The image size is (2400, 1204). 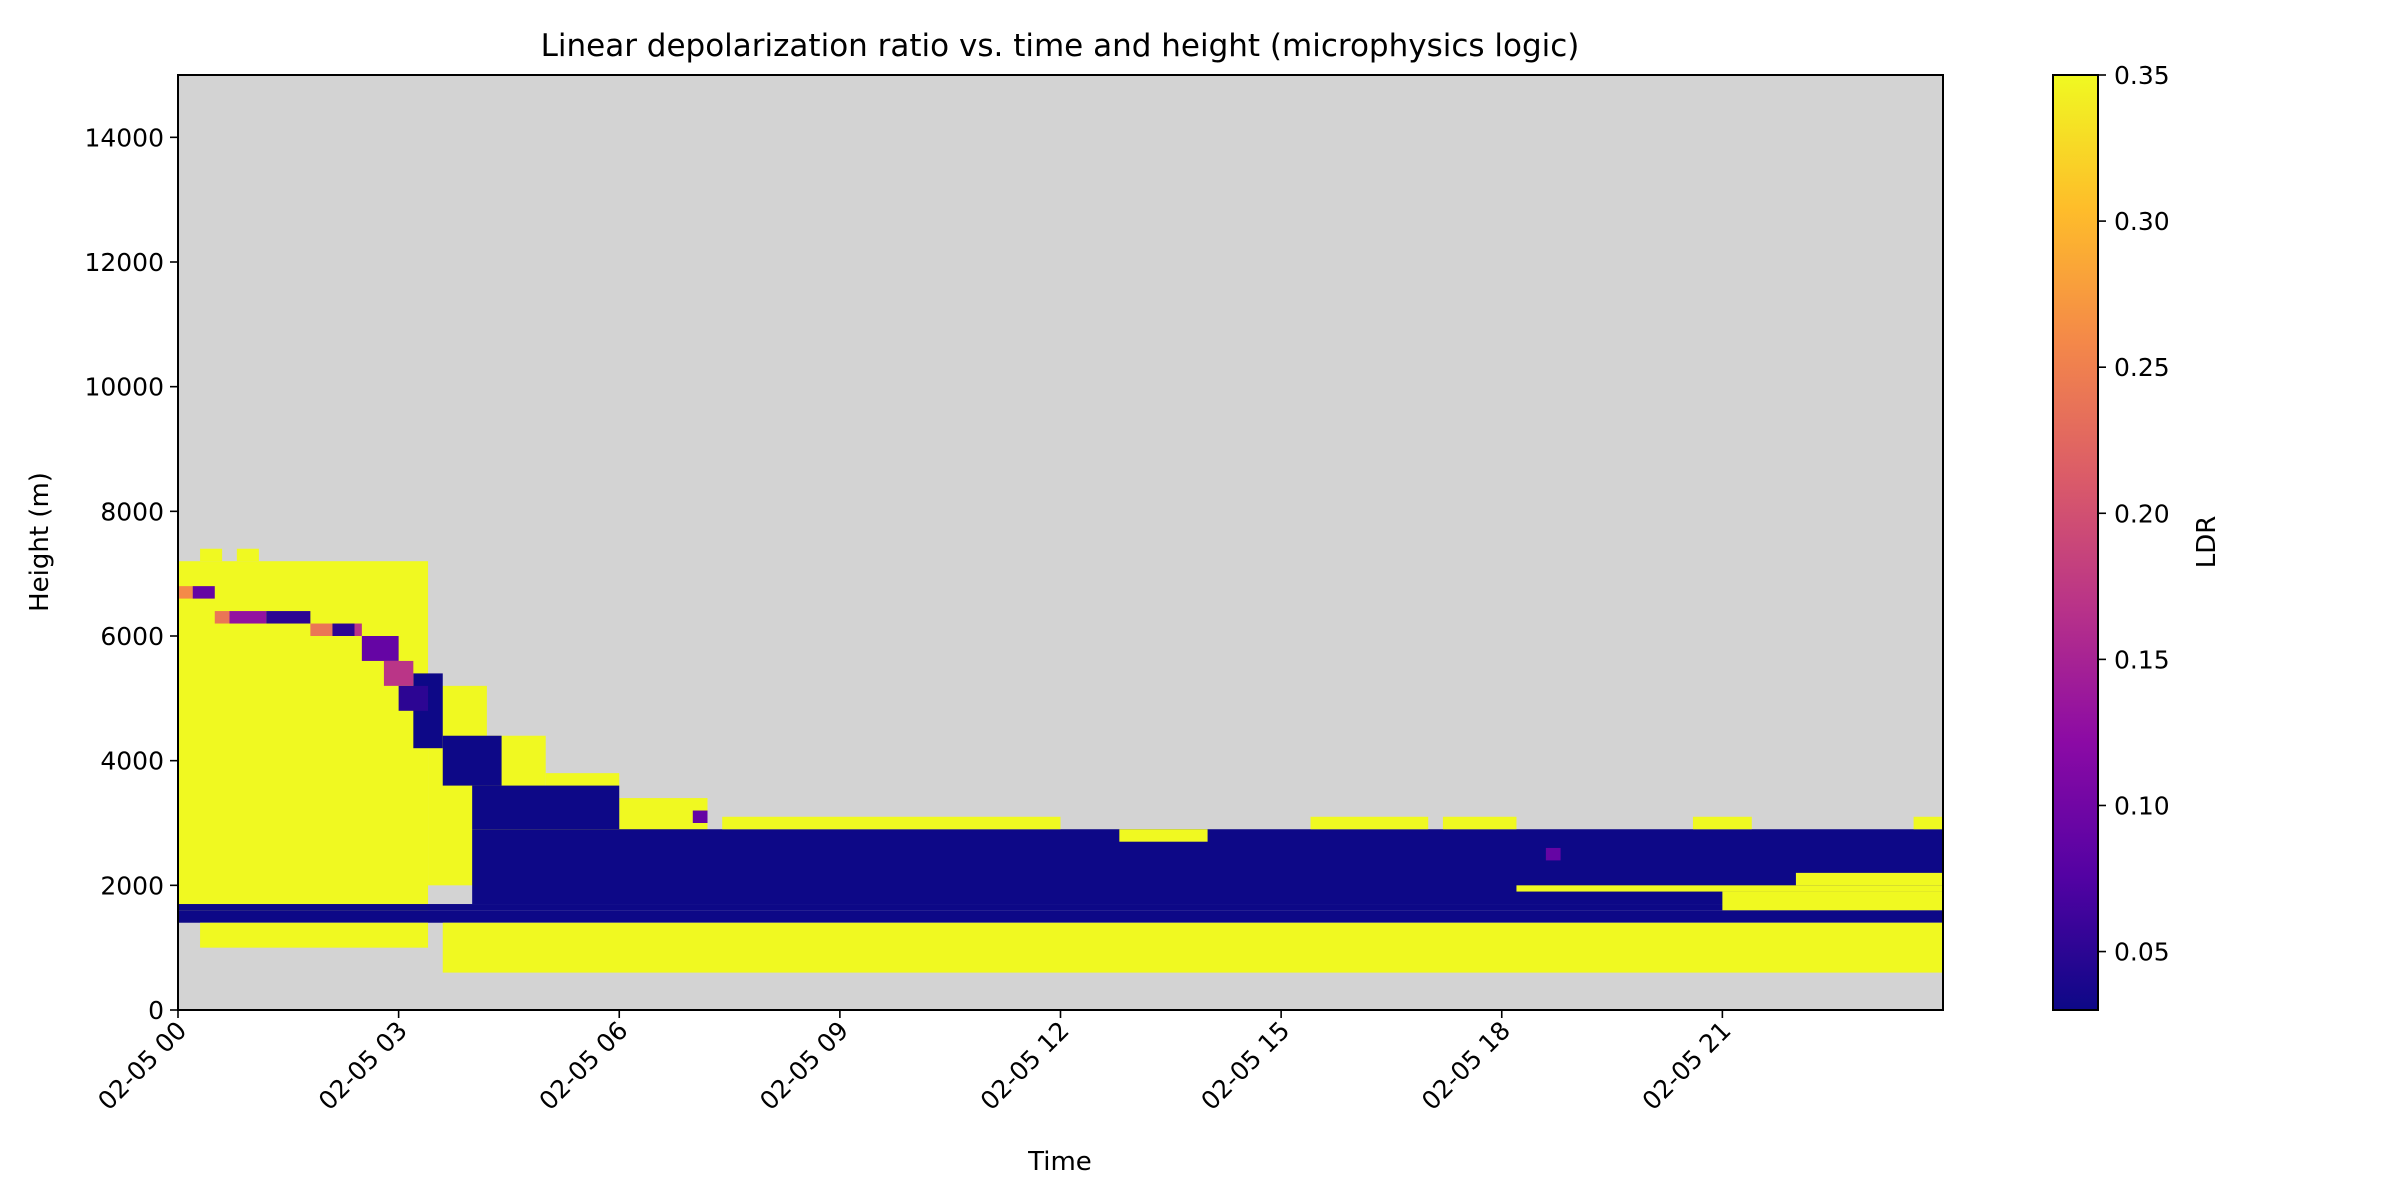 I want to click on colorbar-tick-label: 0.10, so click(x=2142, y=805).